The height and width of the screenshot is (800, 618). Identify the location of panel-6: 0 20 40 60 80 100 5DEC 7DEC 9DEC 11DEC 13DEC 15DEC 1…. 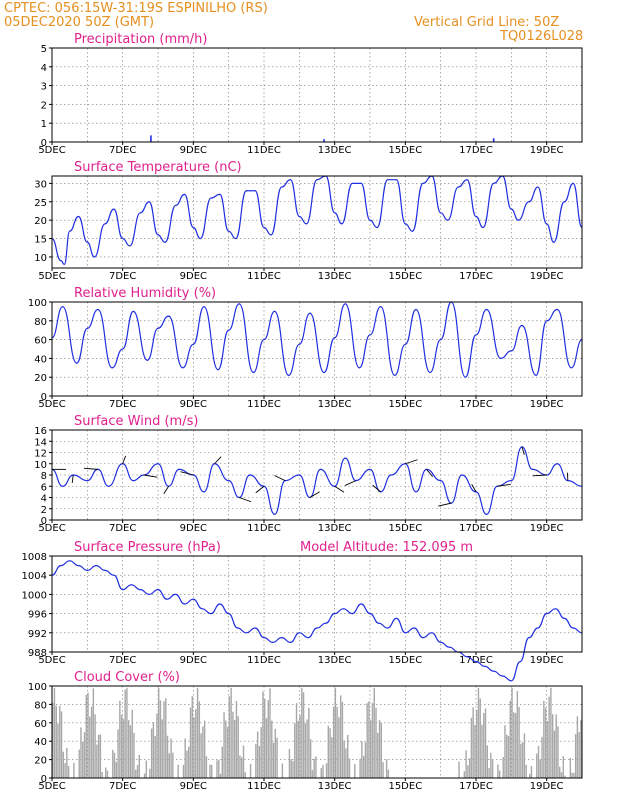
(305, 731).